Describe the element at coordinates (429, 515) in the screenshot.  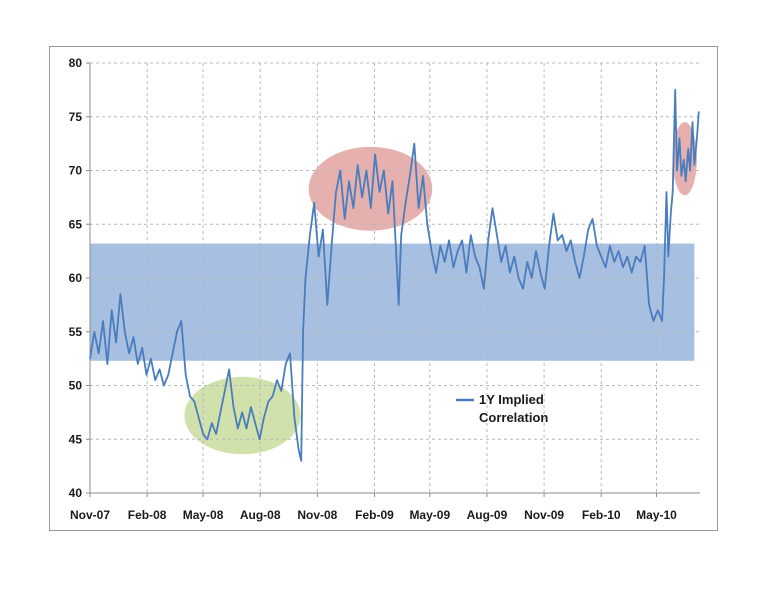
I see `x-tick-label: May-09` at that location.